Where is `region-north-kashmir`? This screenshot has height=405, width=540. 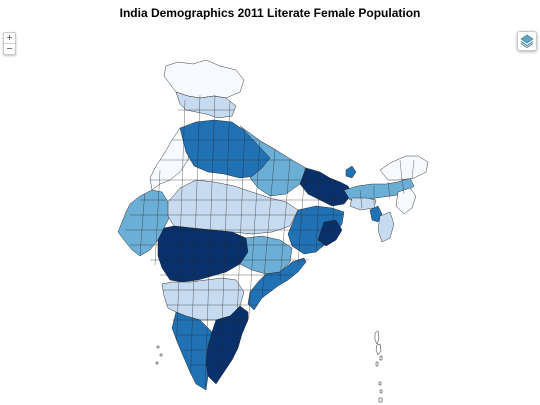
region-north-kashmir is located at coordinates (204, 79).